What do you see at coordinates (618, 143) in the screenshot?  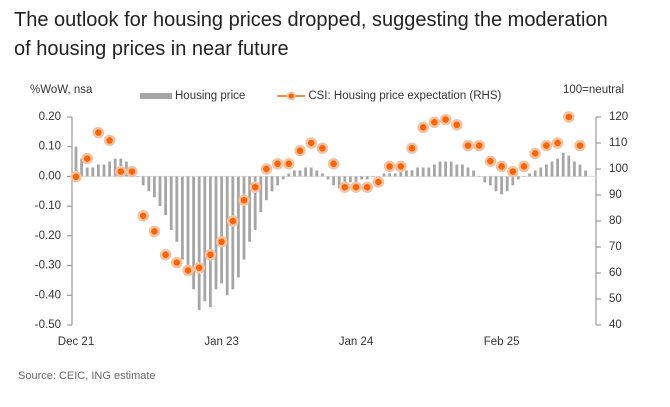 I see `y2-tick-label: 110` at bounding box center [618, 143].